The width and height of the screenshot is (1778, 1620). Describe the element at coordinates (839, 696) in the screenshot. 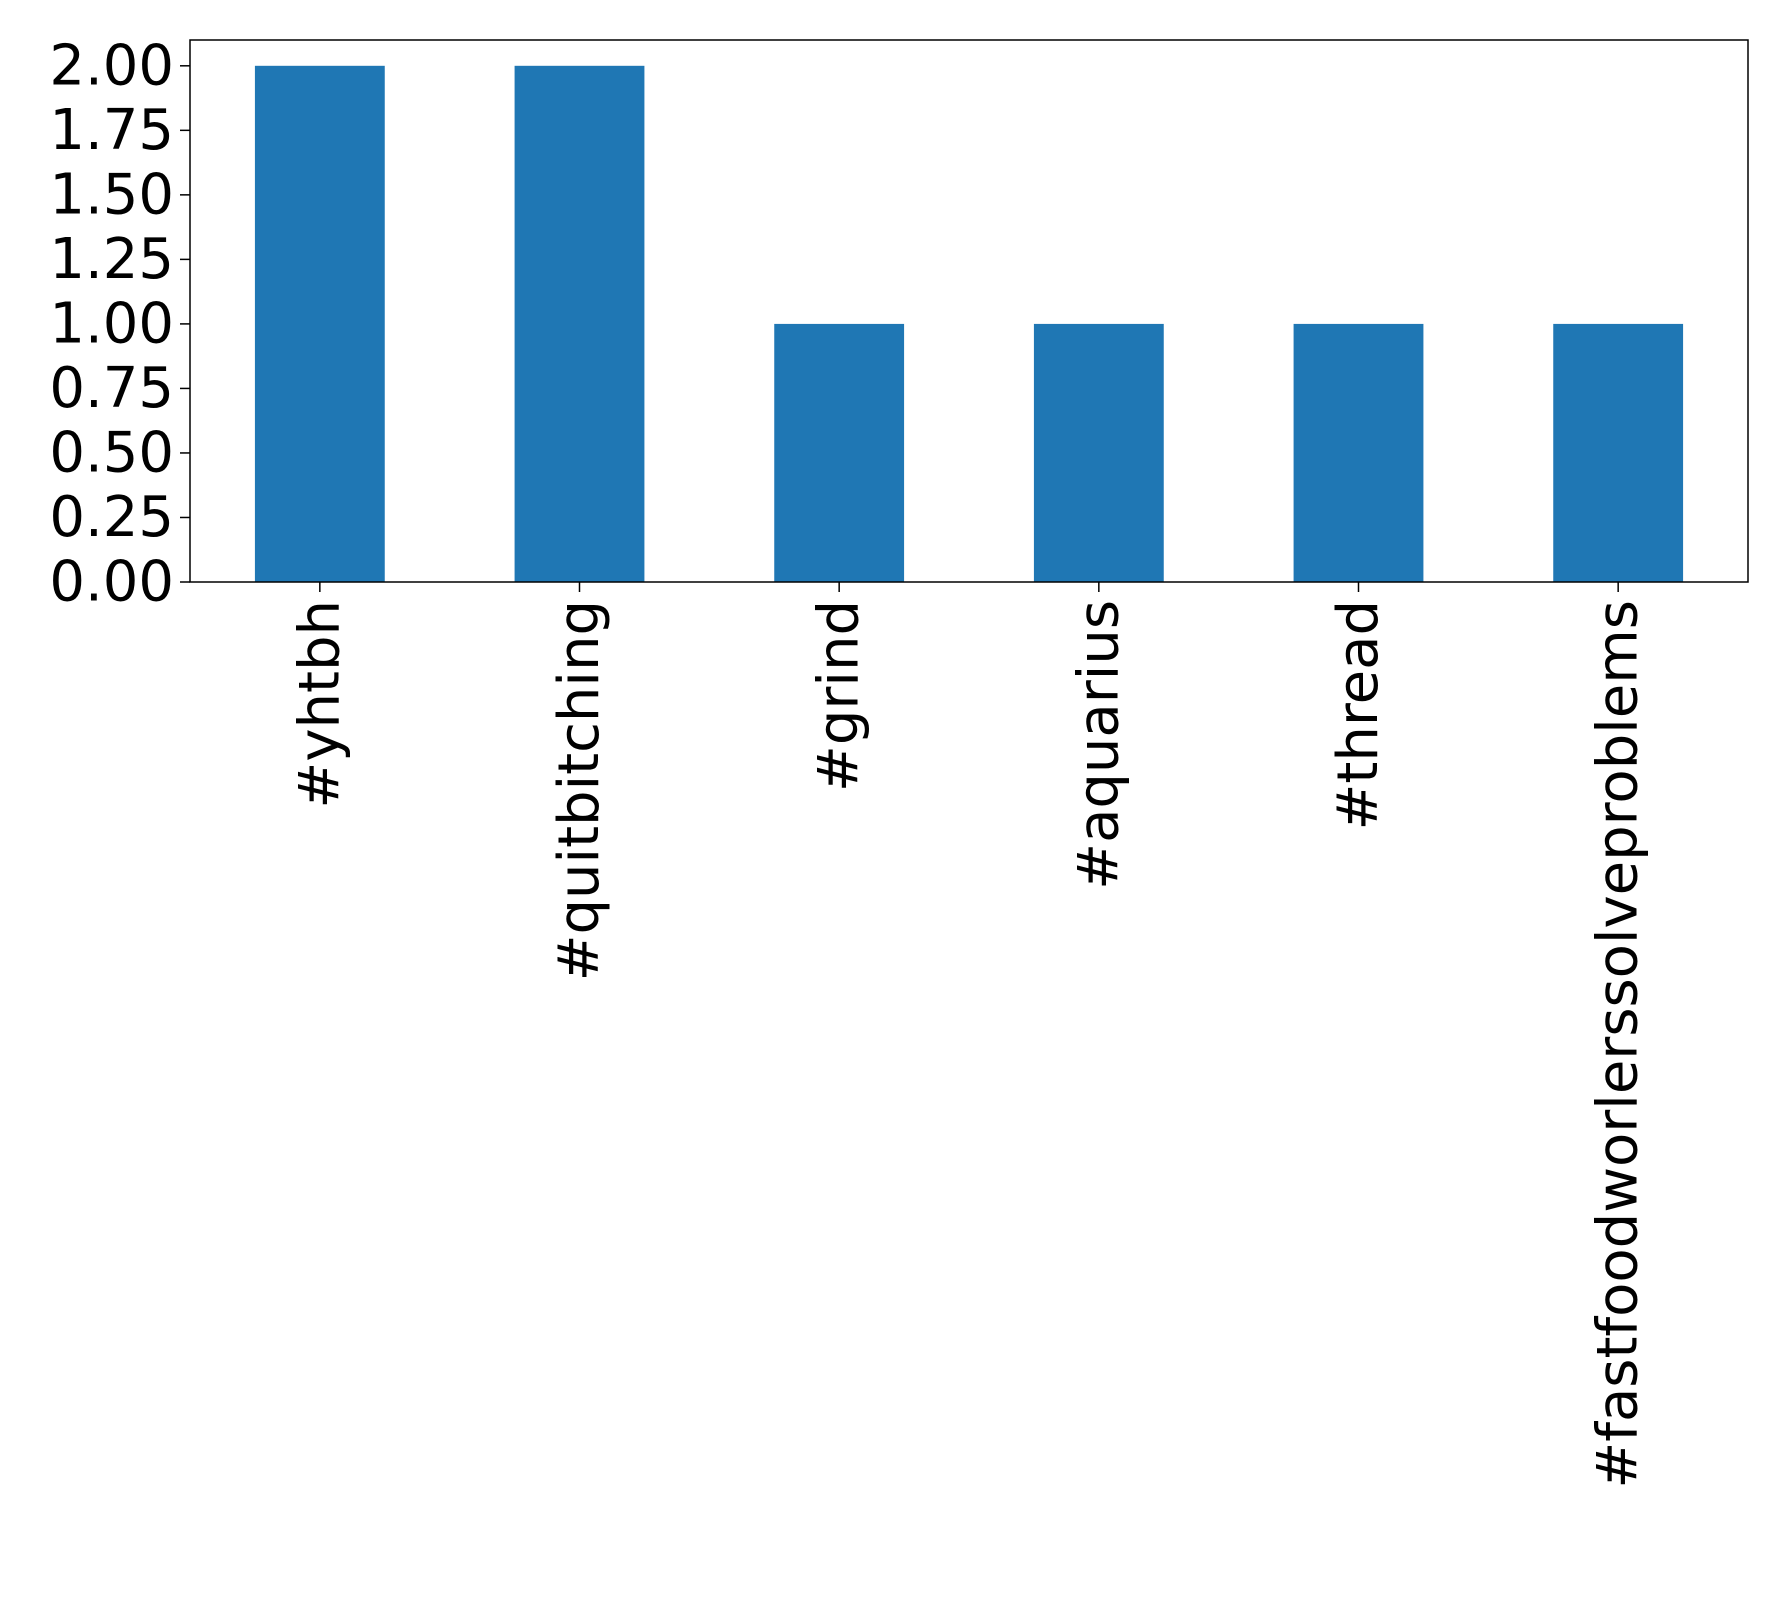

I see `x-tick-label: #grind` at that location.